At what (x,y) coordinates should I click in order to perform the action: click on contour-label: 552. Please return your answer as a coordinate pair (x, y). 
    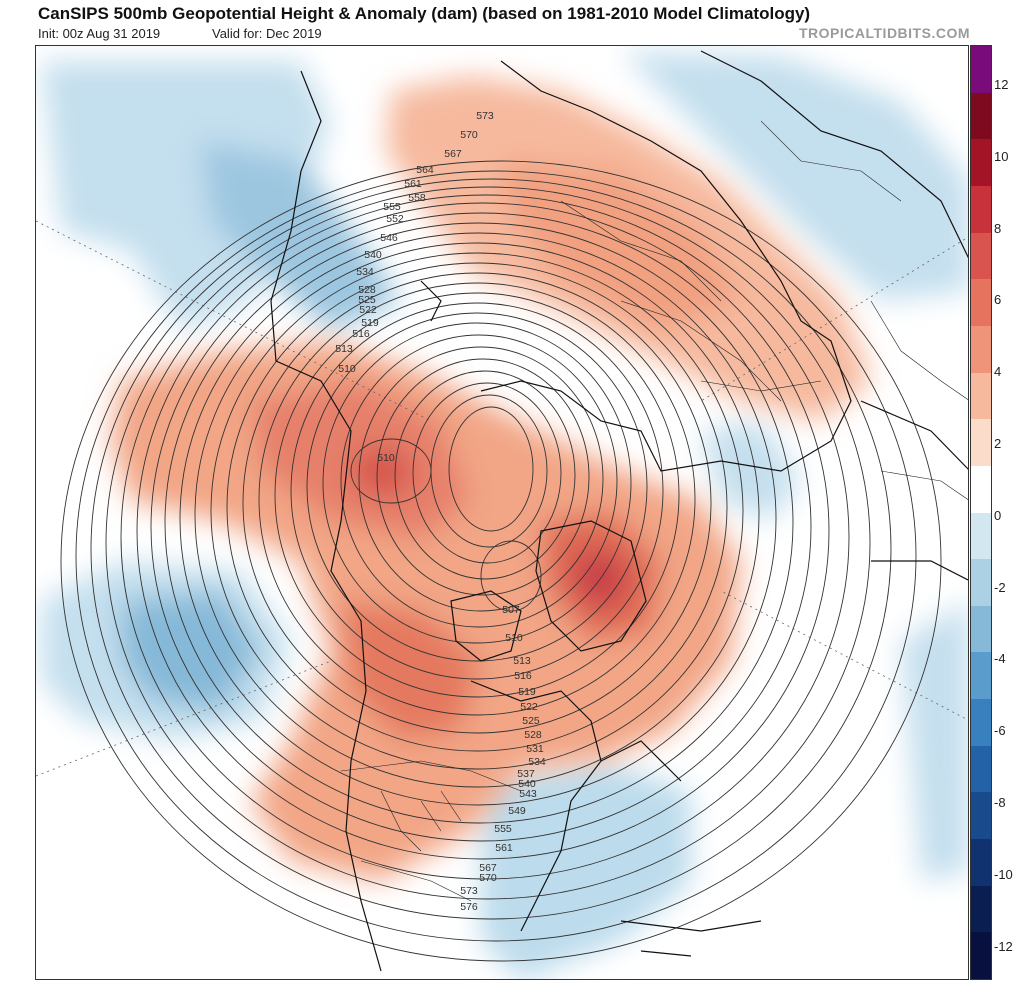
    Looking at the image, I should click on (395, 219).